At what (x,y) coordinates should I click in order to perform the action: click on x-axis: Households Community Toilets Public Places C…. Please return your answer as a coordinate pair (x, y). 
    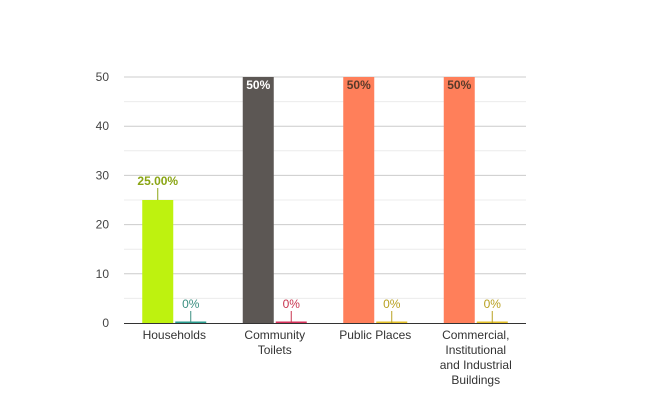
    Looking at the image, I should click on (325, 355).